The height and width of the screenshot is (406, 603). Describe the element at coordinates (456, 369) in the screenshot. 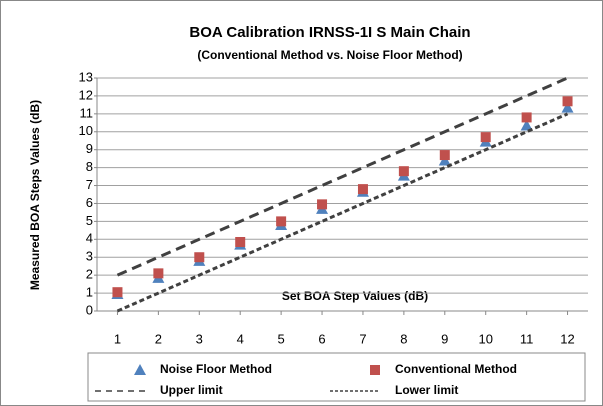

I see `legend-label: Conventional Method` at that location.